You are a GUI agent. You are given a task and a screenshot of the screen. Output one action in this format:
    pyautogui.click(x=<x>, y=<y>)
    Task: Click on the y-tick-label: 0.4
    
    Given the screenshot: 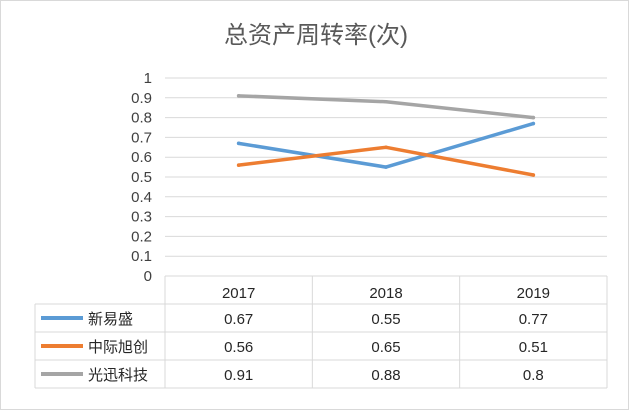 What is the action you would take?
    pyautogui.click(x=141, y=197)
    